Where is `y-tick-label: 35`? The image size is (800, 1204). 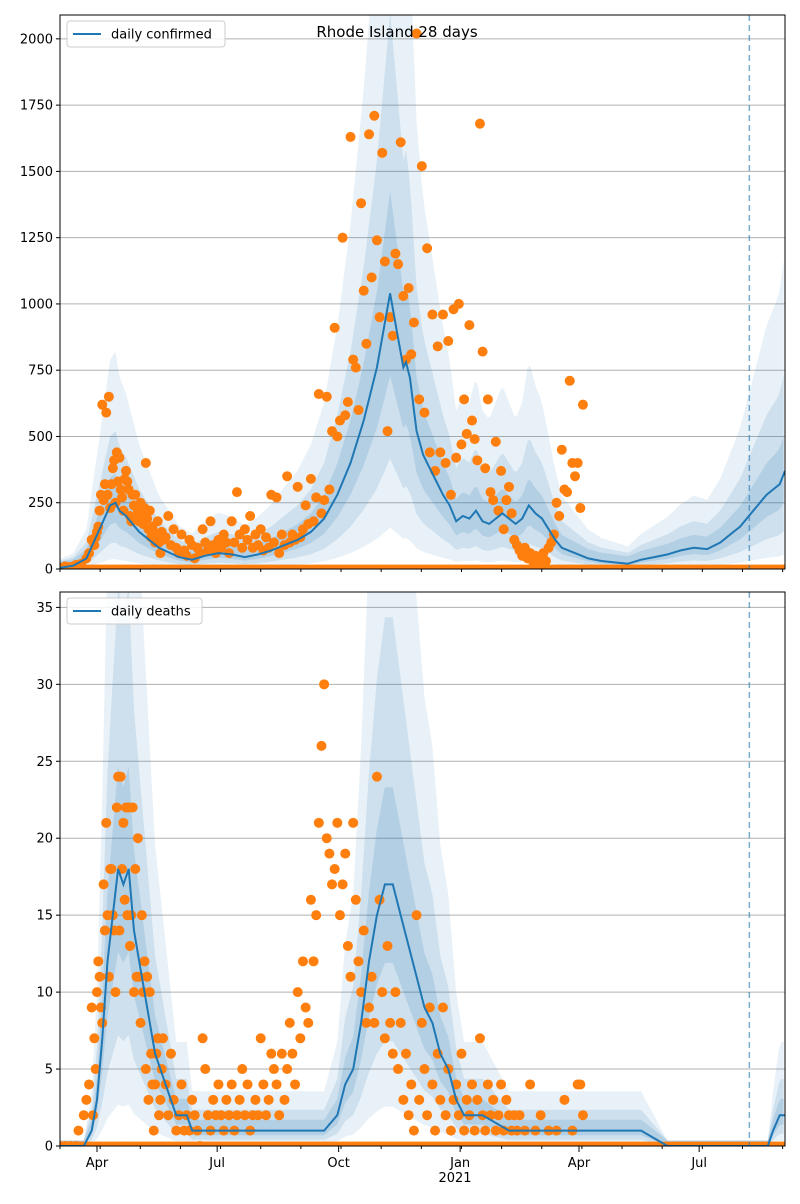
y-tick-label: 35 is located at coordinates (44, 608).